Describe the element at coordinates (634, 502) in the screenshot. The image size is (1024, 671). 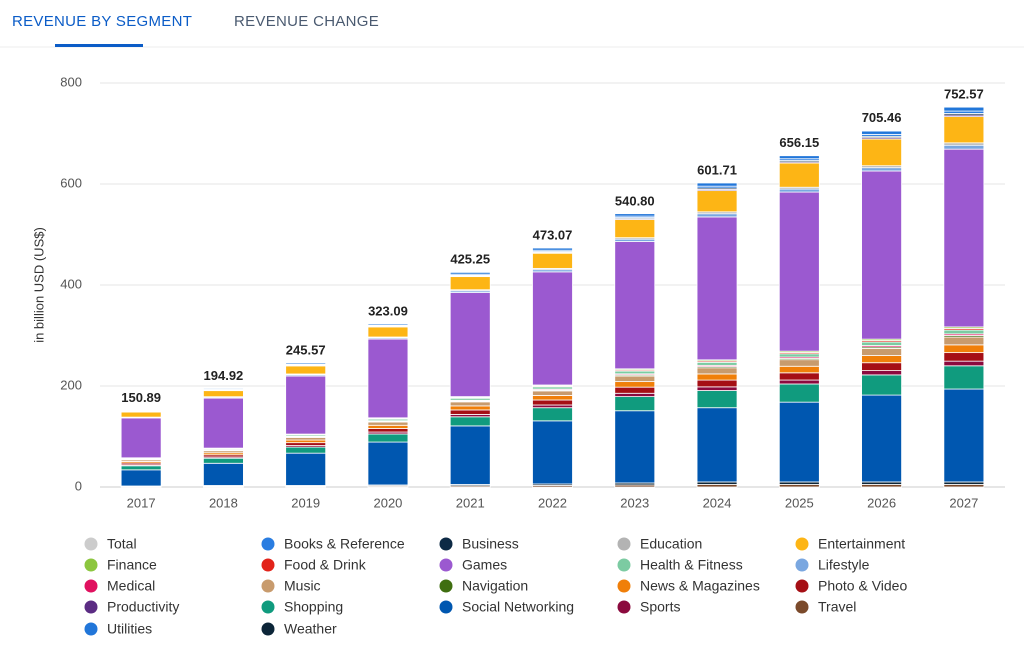
I see `x-tick-label: 2023` at that location.